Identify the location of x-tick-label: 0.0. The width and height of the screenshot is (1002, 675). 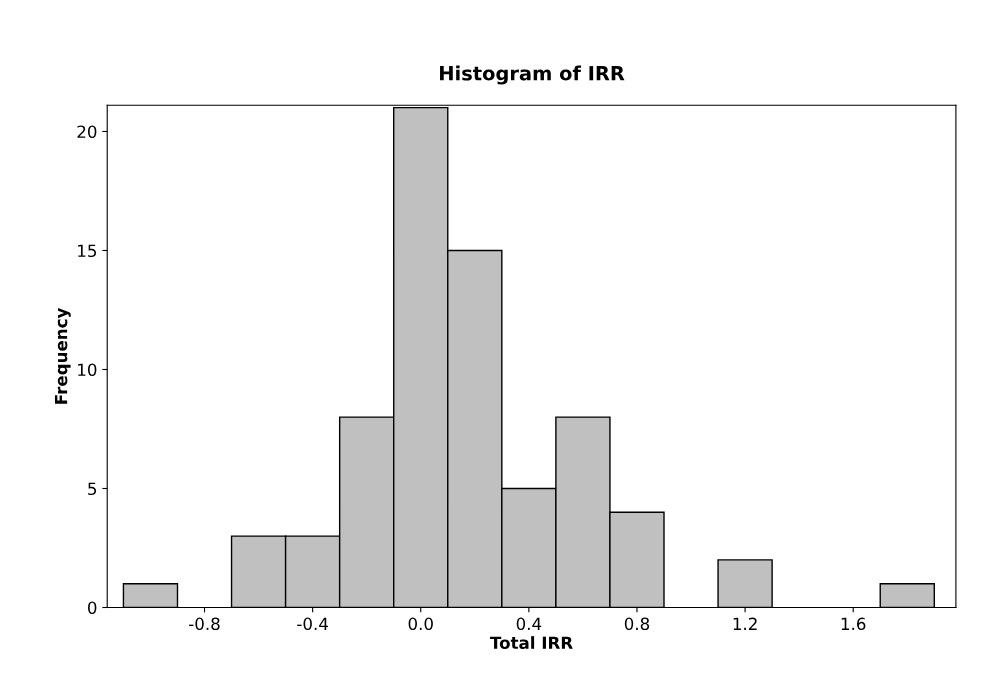
(420, 624).